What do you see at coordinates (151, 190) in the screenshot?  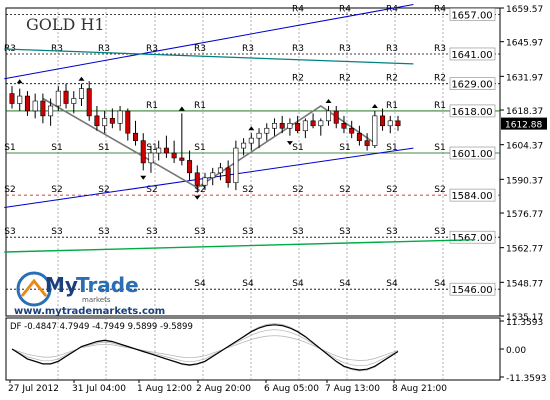 I see `pivot-tag-s2-3: S2` at bounding box center [151, 190].